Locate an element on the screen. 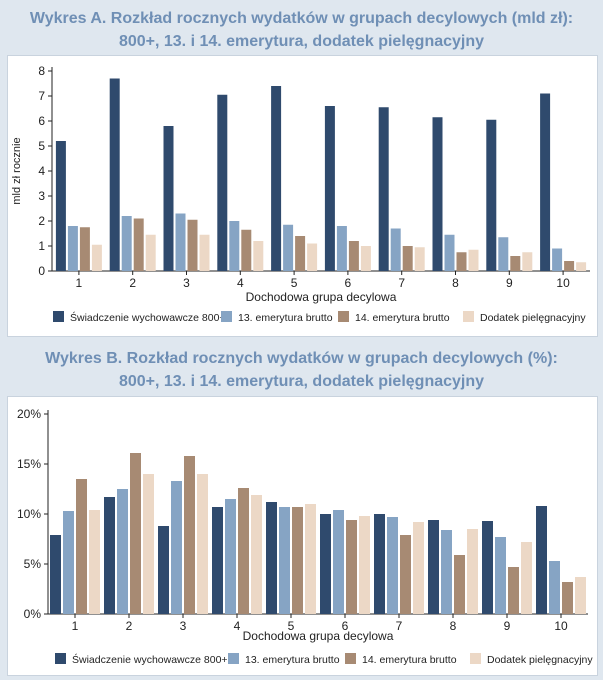  legend-label-3: 14. emerytura brutto is located at coordinates (409, 660).